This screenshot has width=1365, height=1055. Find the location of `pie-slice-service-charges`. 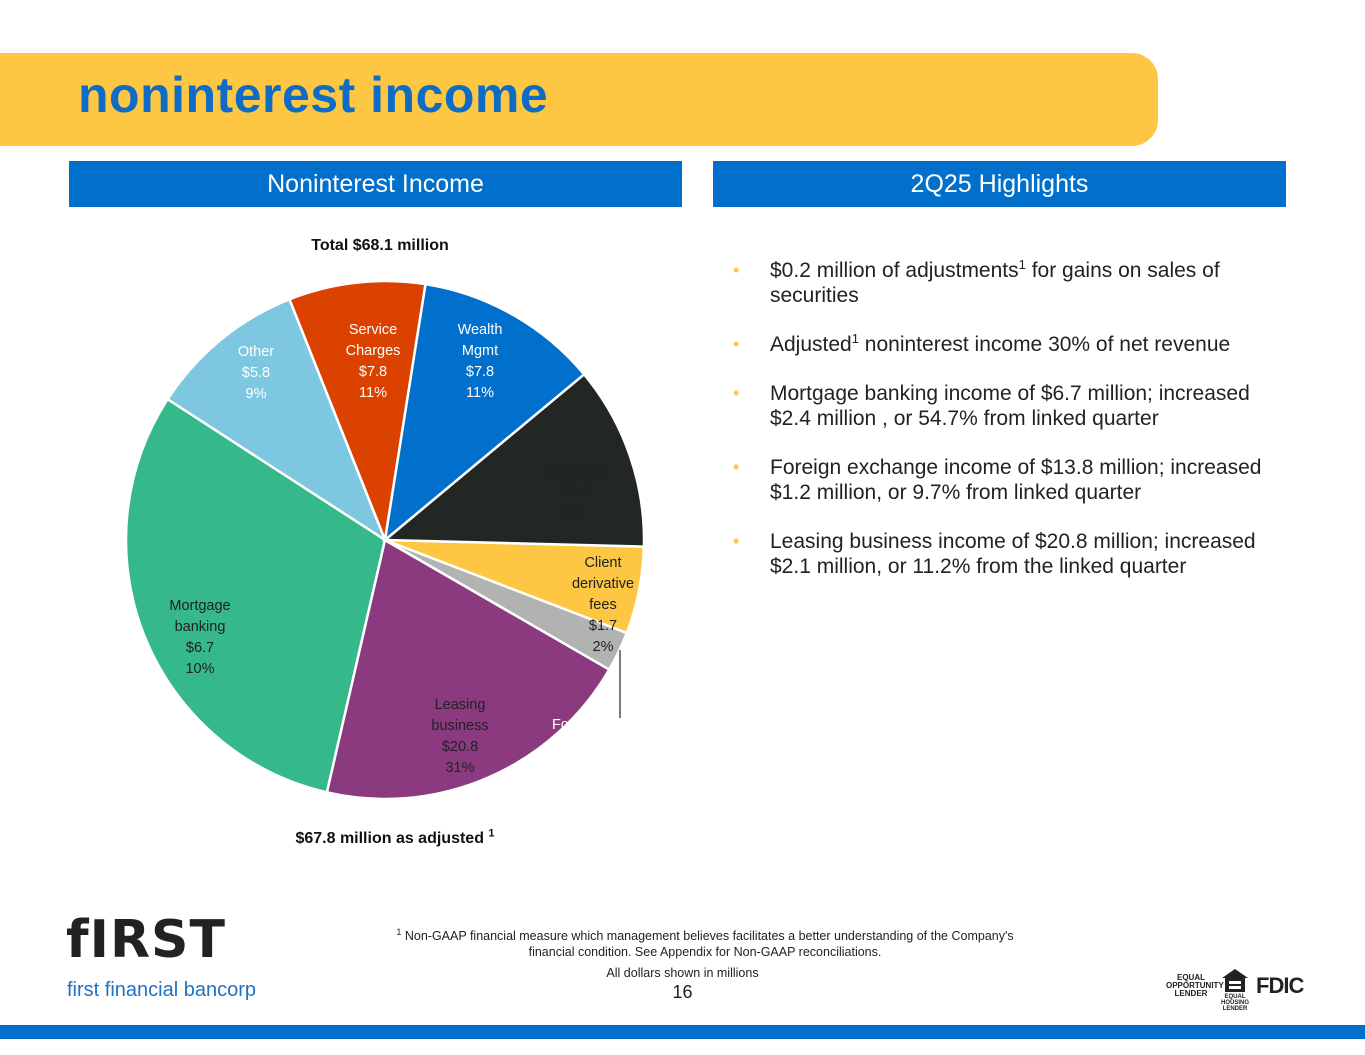

pie-slice-service-charges is located at coordinates (484, 413).